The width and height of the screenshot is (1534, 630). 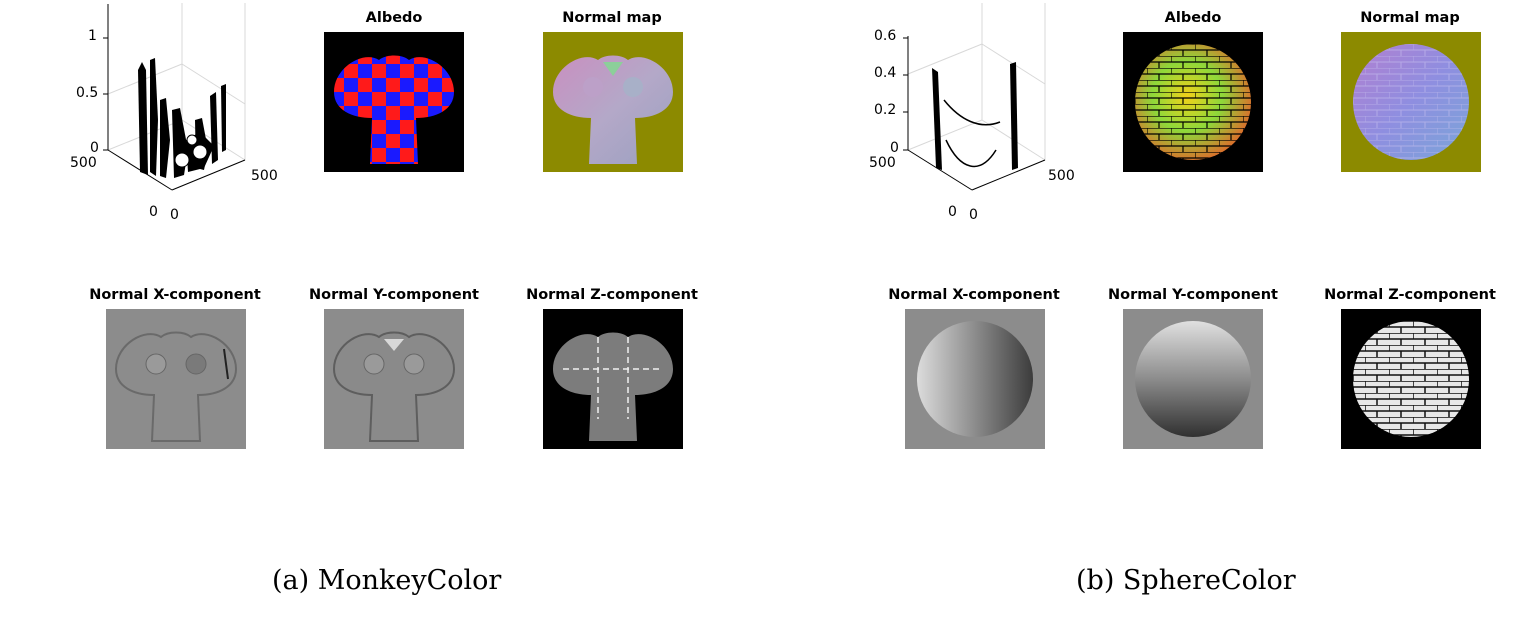 I want to click on z-tick-label: 0.6, so click(x=885, y=36).